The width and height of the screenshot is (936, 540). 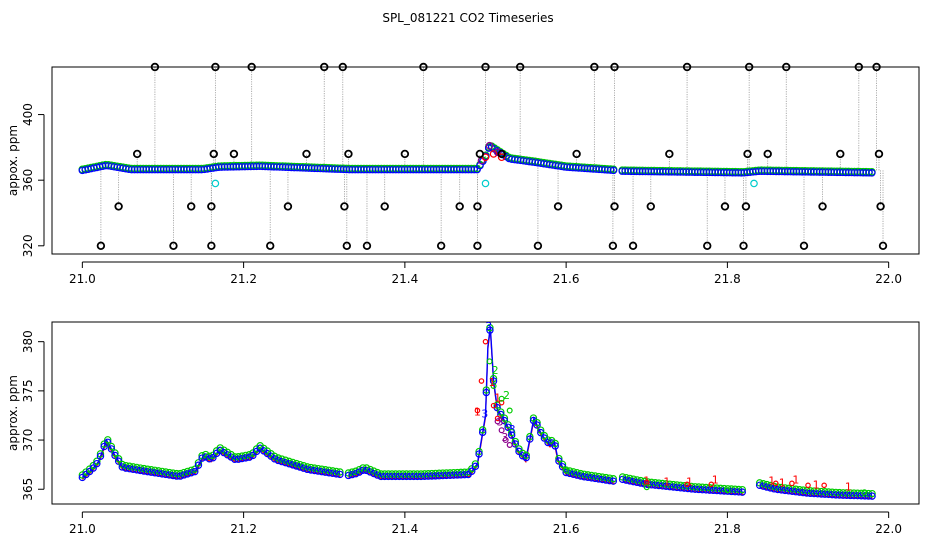 What do you see at coordinates (566, 279) in the screenshot?
I see `x-tick-label: 21.6` at bounding box center [566, 279].